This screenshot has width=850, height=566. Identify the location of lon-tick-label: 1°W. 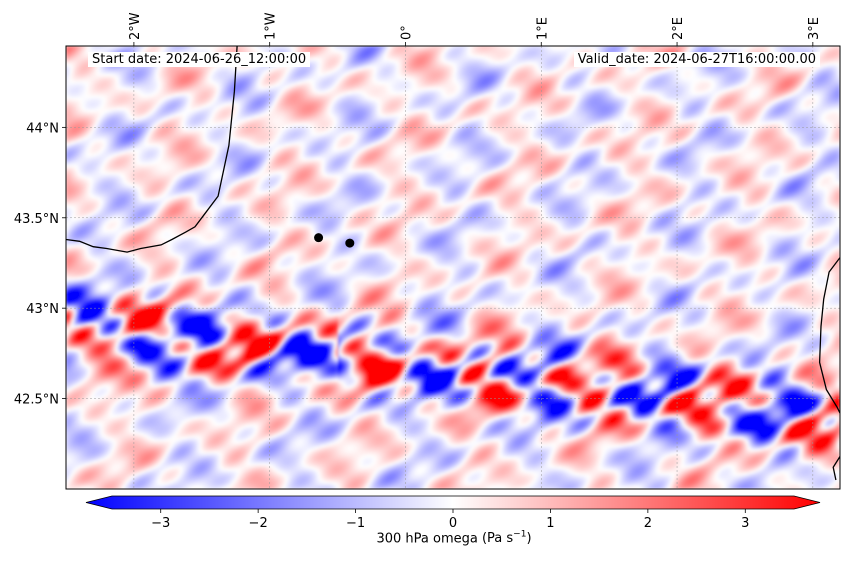
(271, 26).